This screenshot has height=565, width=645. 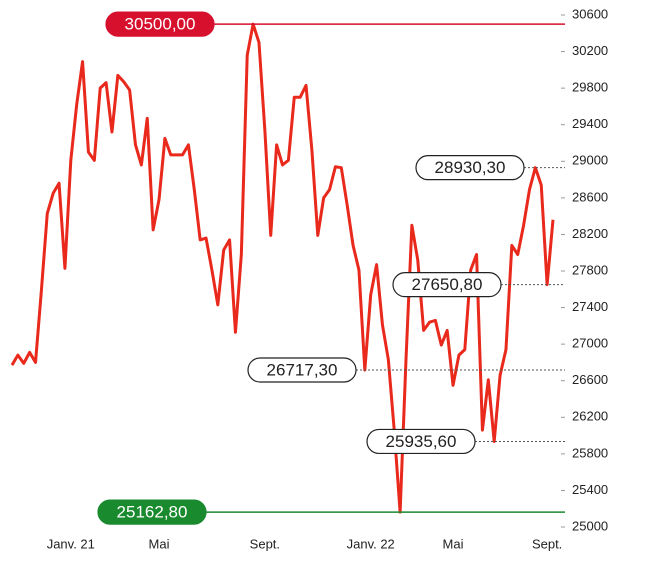 I want to click on annotation-label: 26717,30, so click(x=302, y=369).